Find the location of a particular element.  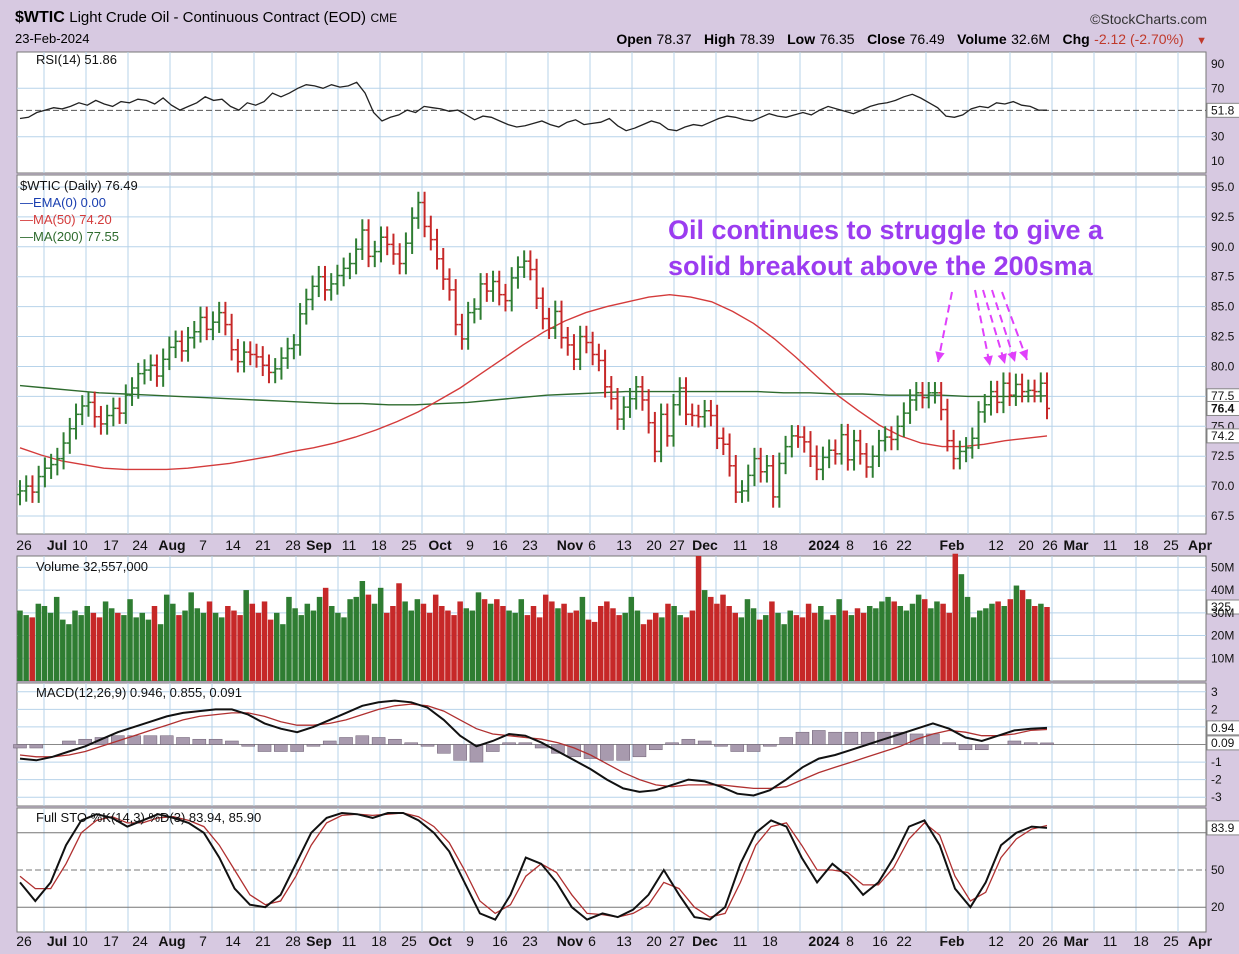

x-tick-label: 21 is located at coordinates (263, 545).